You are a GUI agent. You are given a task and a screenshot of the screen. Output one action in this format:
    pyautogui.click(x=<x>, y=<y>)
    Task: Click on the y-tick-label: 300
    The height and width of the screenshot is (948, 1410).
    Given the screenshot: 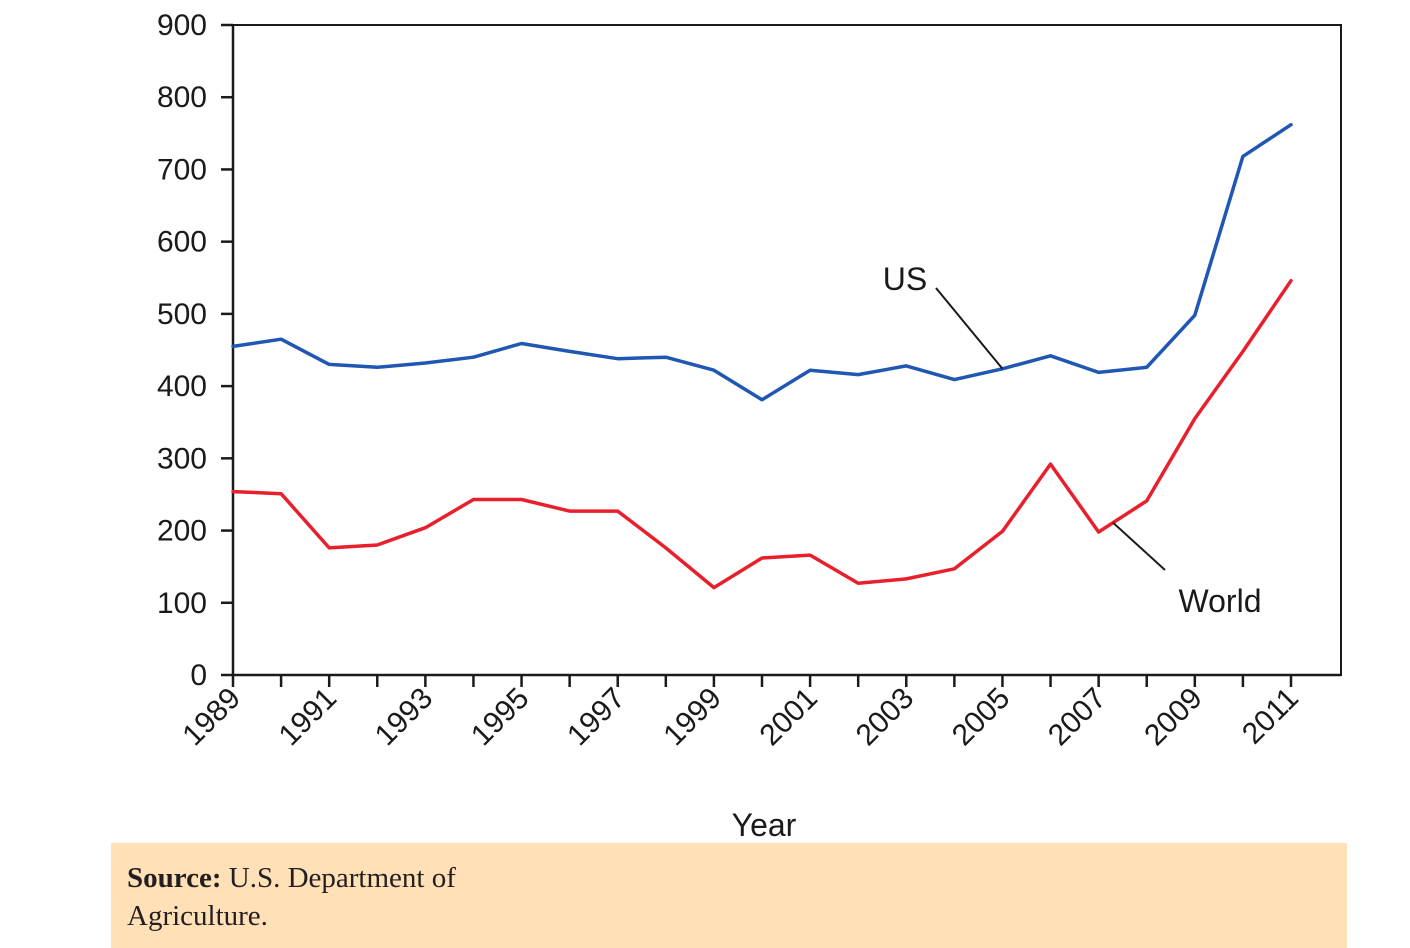 What is the action you would take?
    pyautogui.click(x=182, y=458)
    